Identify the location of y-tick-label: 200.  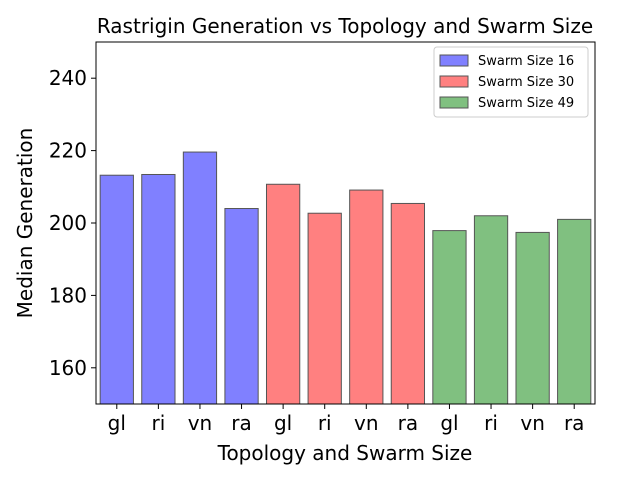
(68, 223).